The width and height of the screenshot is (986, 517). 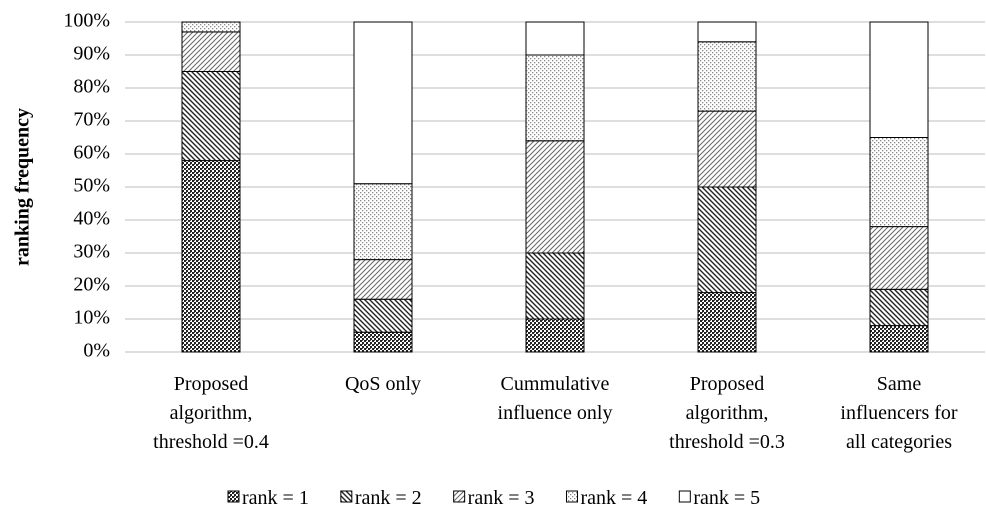 I want to click on x-tick-label-line: Same, so click(x=899, y=384).